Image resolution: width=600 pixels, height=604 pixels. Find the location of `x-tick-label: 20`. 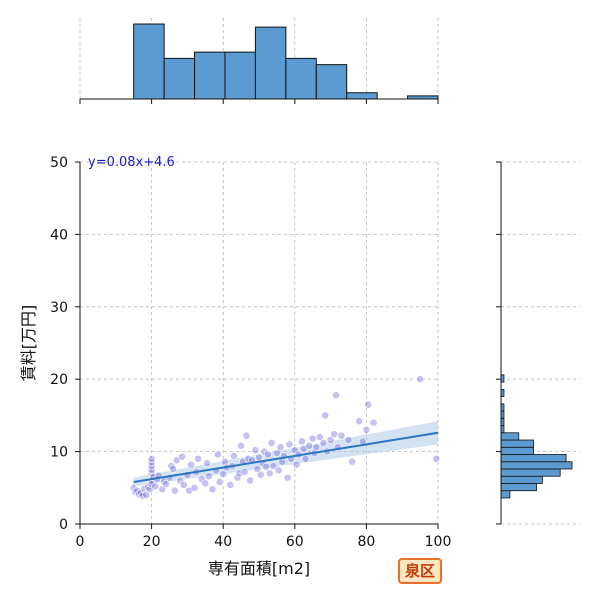

x-tick-label: 20 is located at coordinates (152, 542).